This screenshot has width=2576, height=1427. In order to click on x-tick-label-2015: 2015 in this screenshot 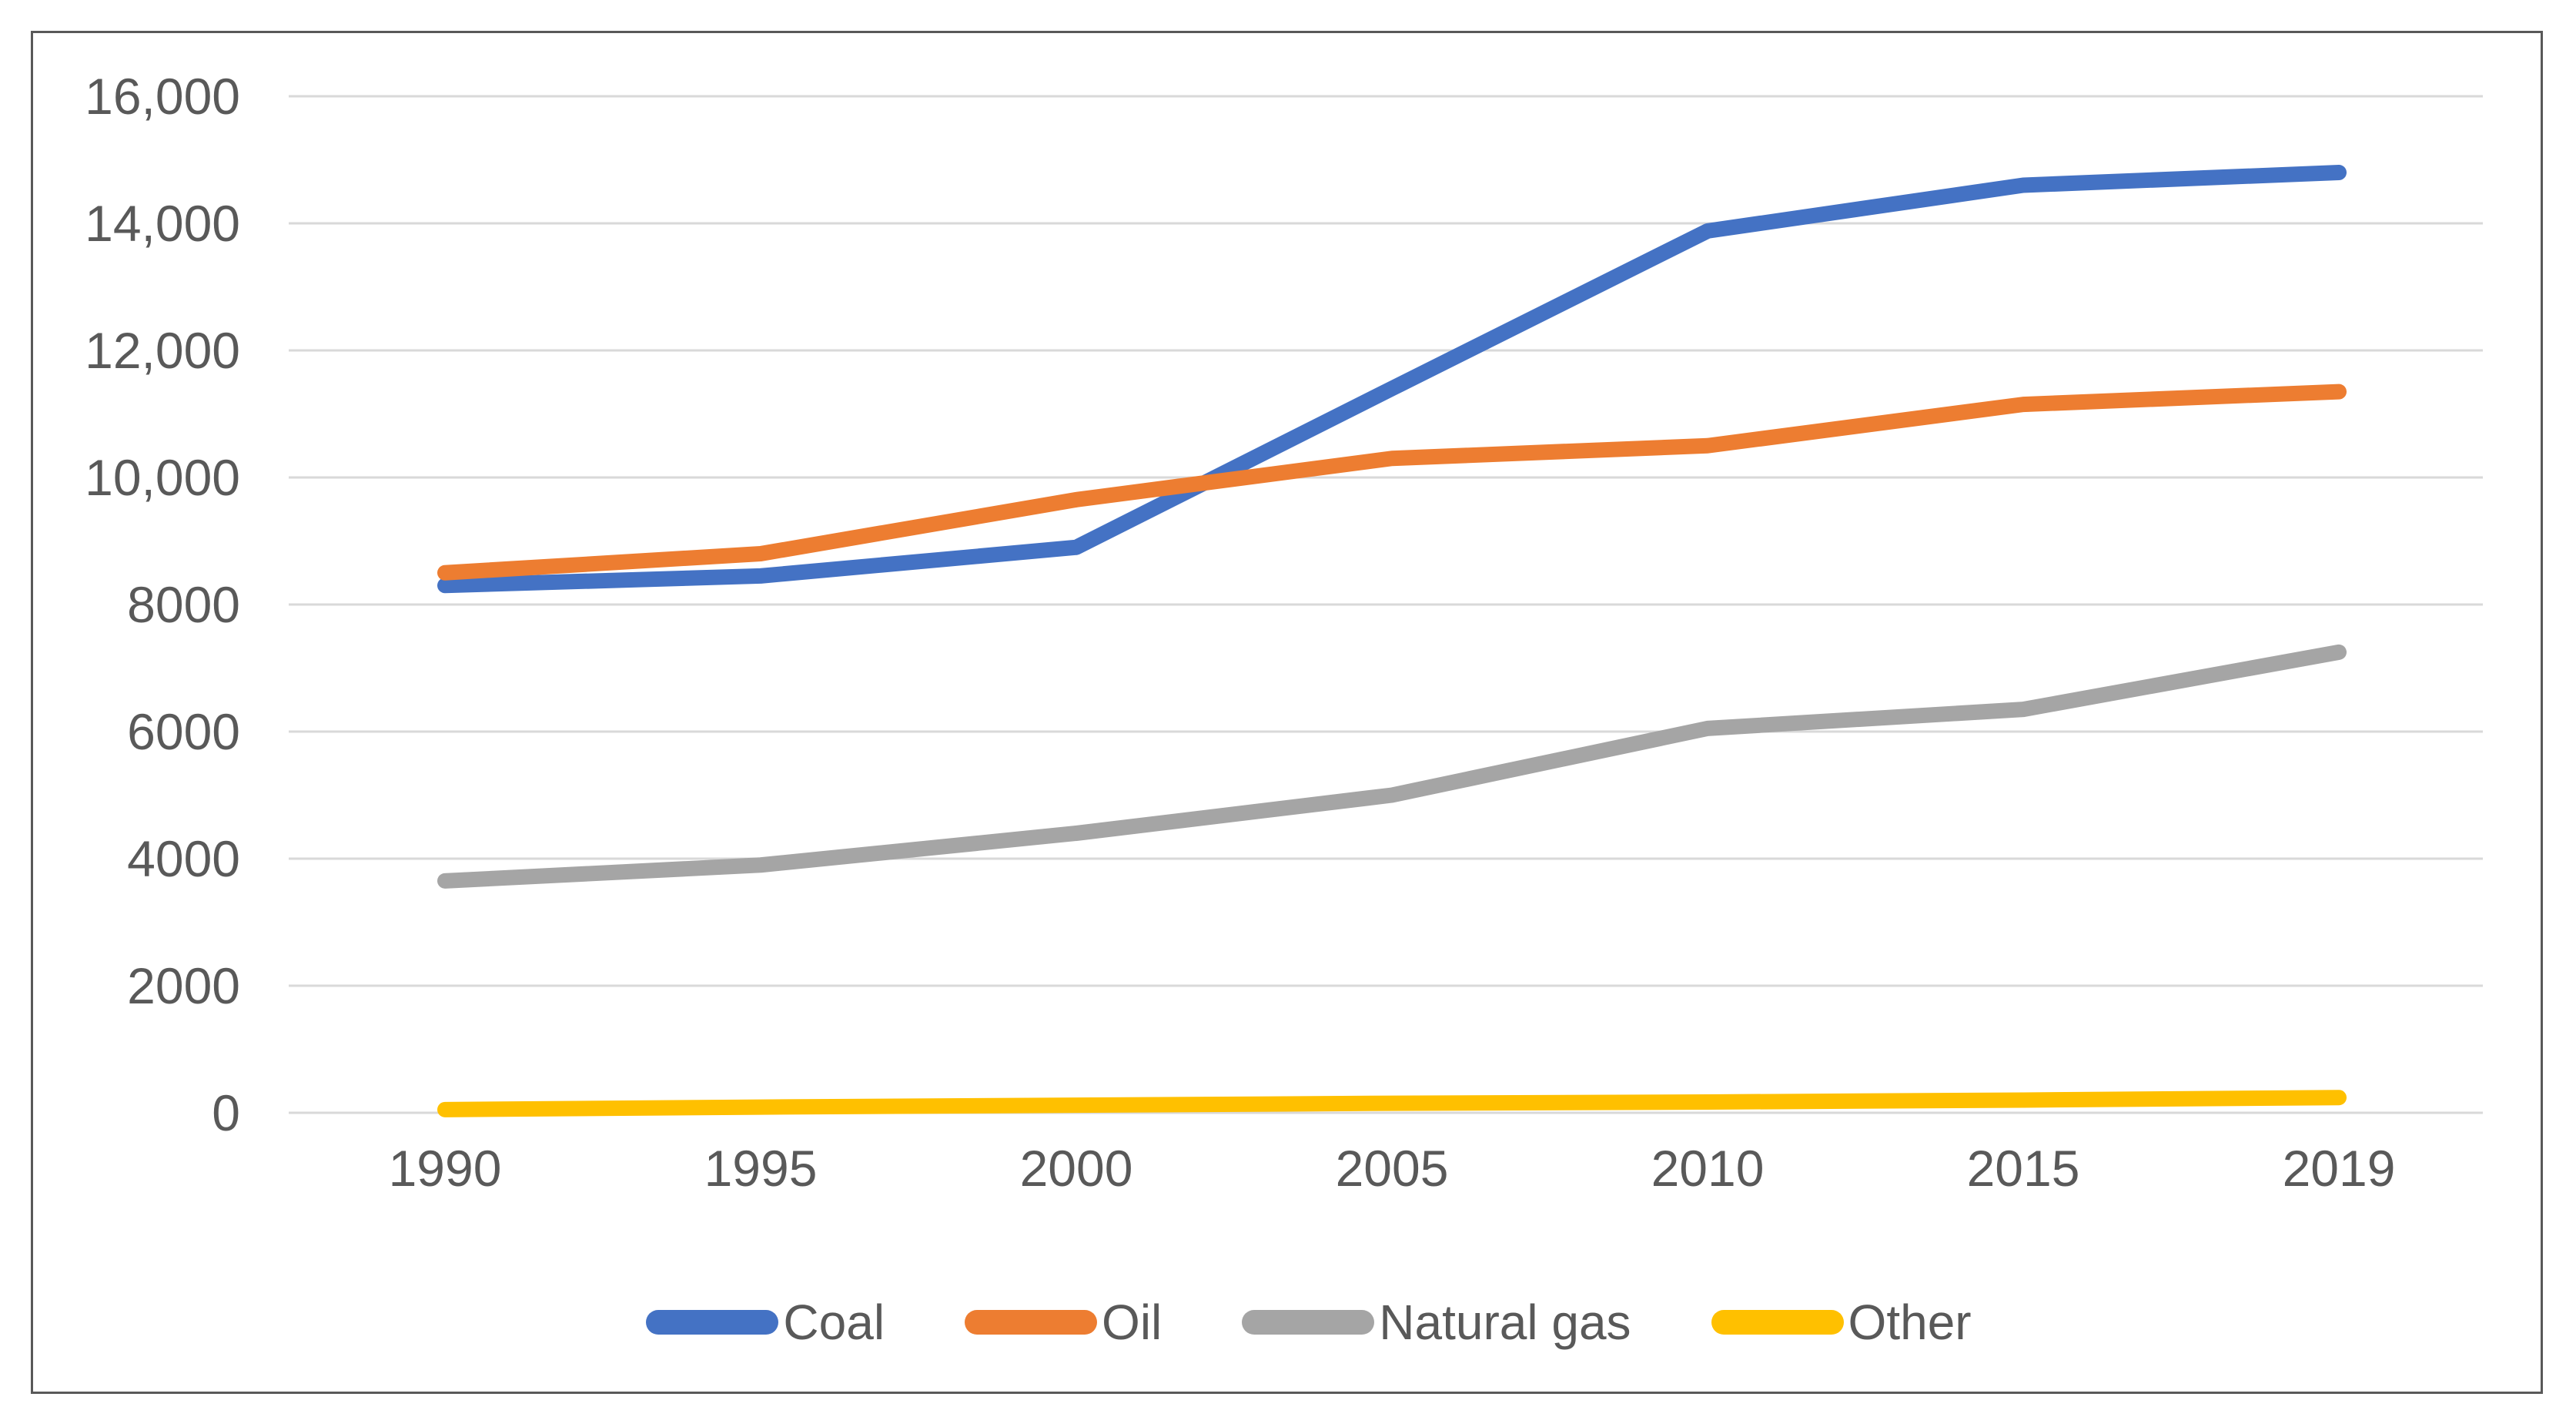, I will do `click(2024, 1168)`.